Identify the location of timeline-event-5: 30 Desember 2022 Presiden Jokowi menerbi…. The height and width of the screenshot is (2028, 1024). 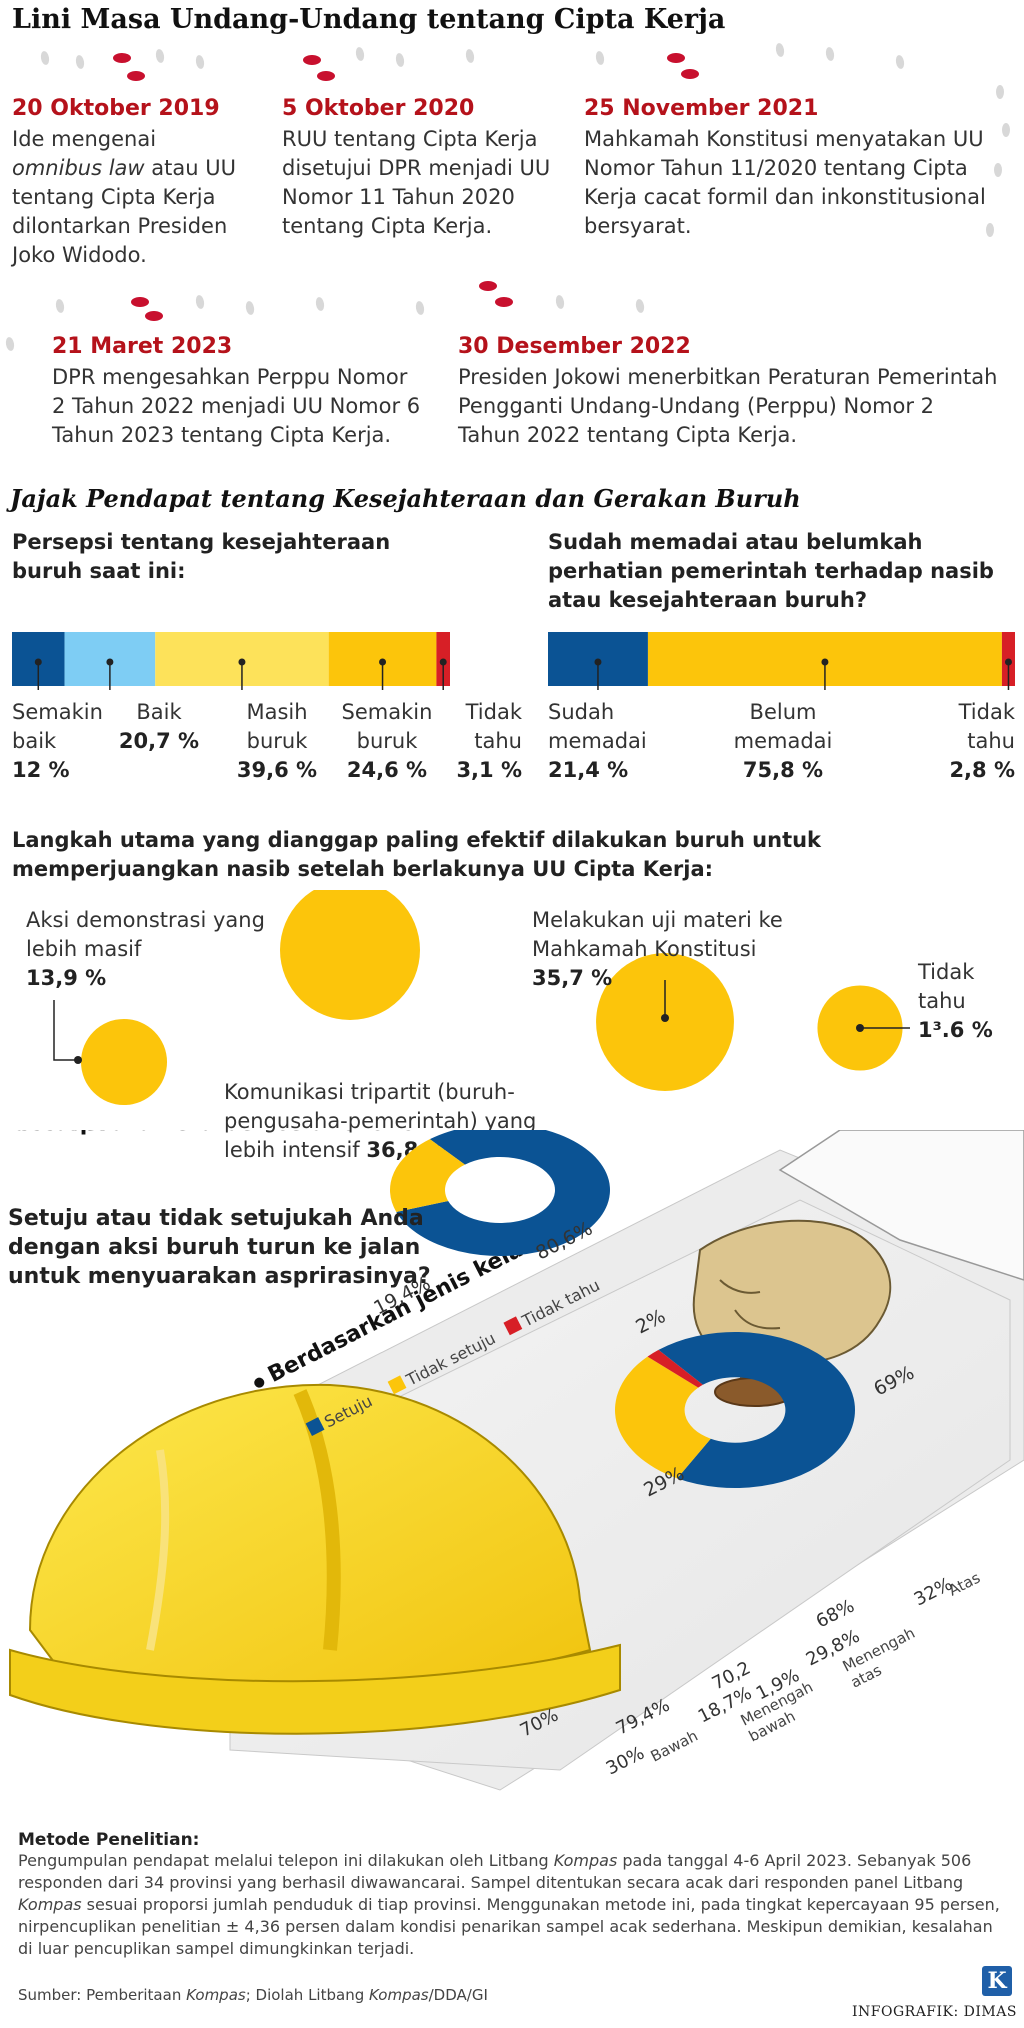
(728, 392).